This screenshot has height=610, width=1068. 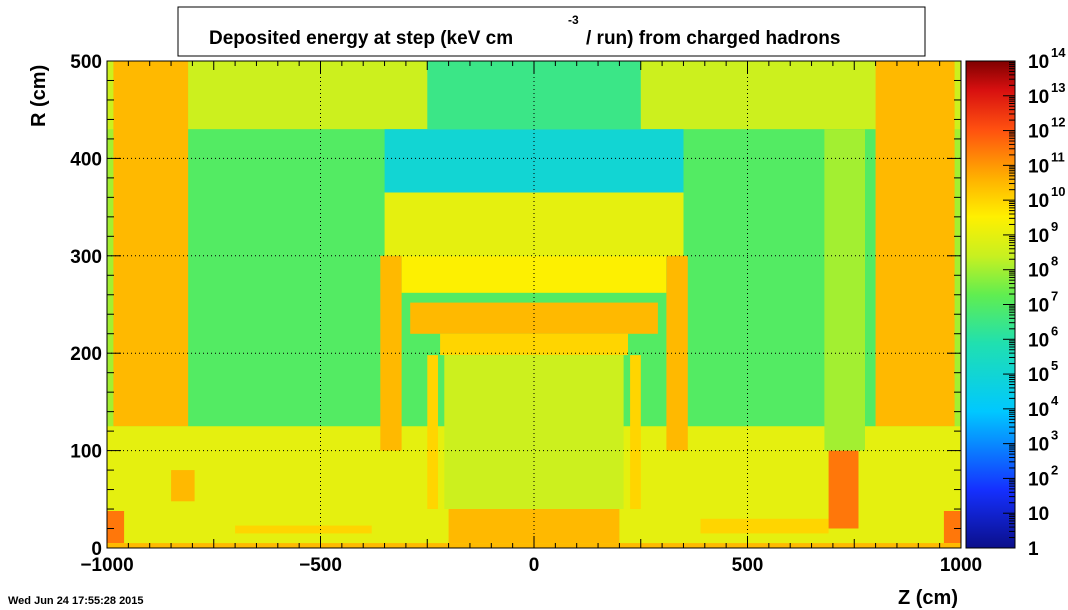 What do you see at coordinates (1054, 469) in the screenshot?
I see `colorbar-label-exponent: 2` at bounding box center [1054, 469].